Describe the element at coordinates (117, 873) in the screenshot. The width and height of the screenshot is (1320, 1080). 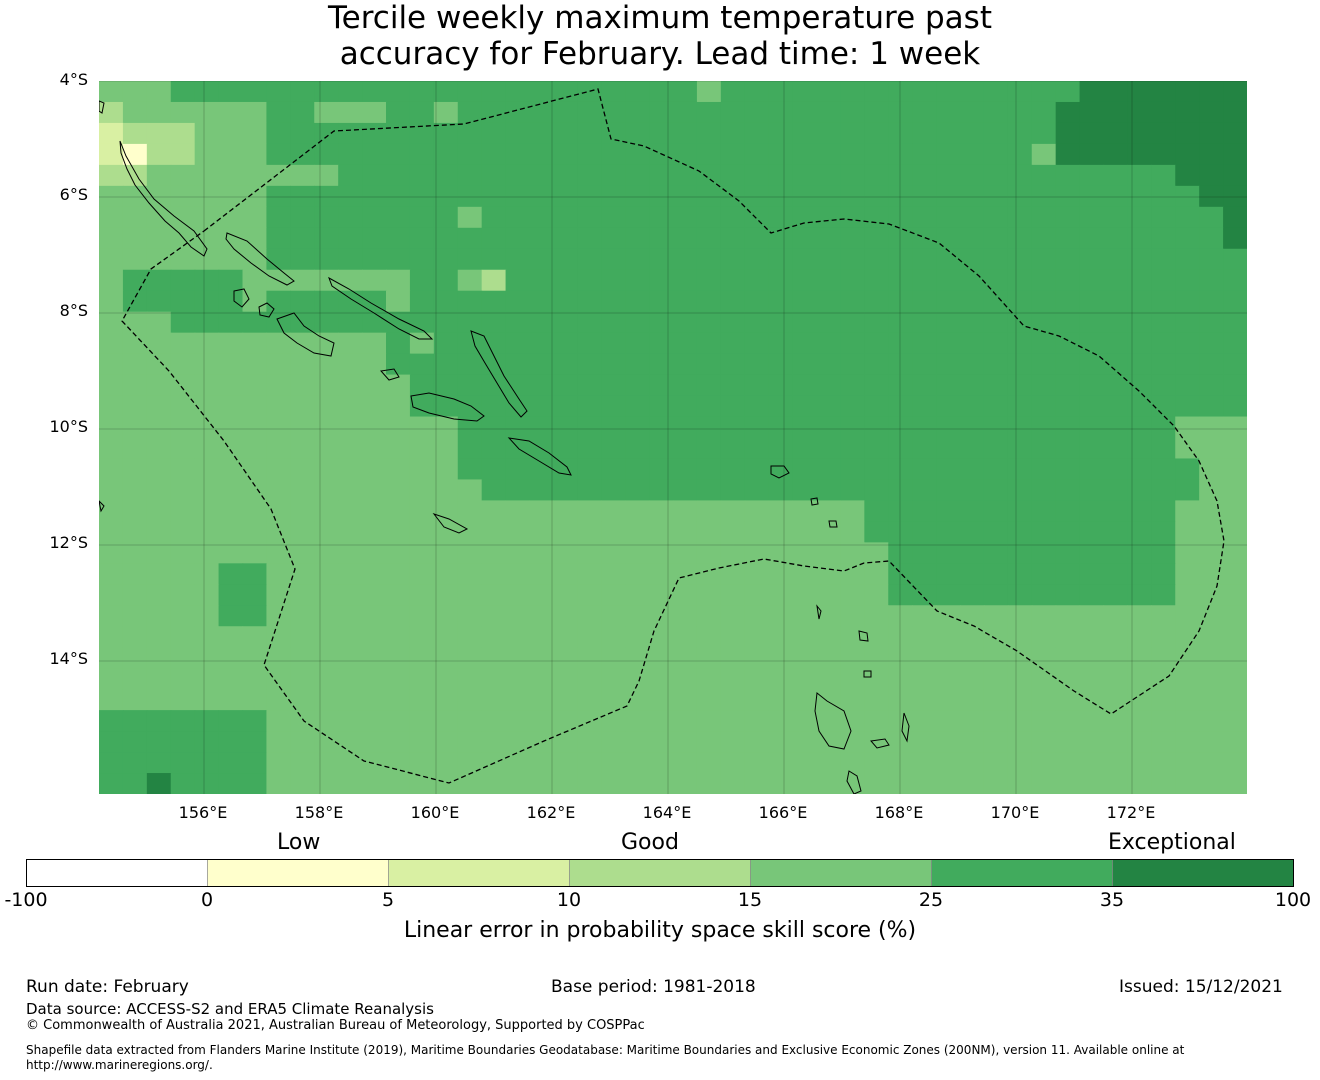
I see `colorbar-segment` at that location.